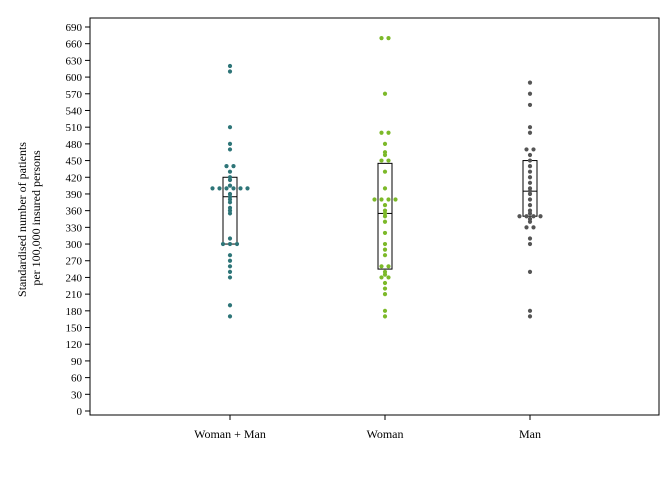 This screenshot has width=672, height=480. I want to click on y-tick-label: 390, so click(74, 195).